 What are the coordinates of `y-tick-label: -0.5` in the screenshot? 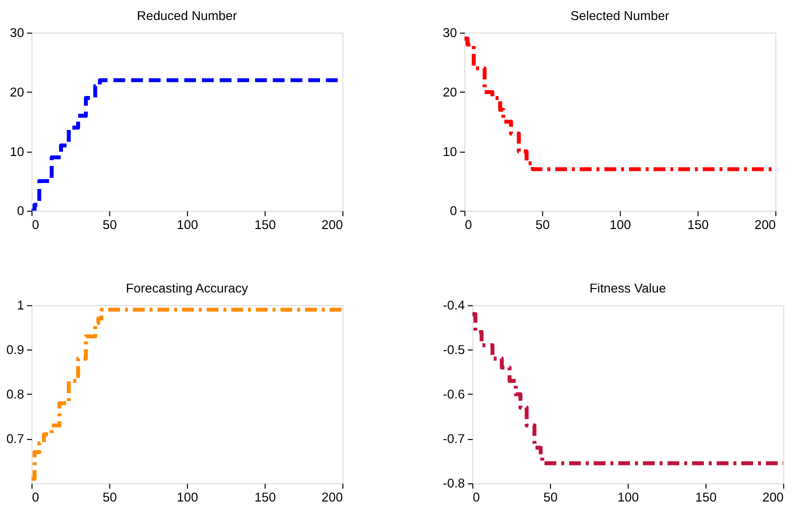 It's located at (453, 350).